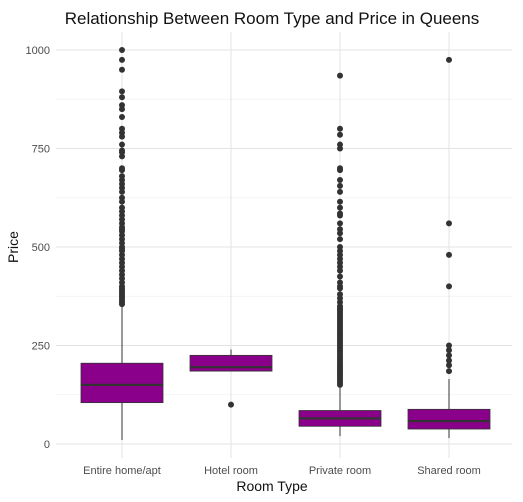 Image resolution: width=523 pixels, height=502 pixels. I want to click on box-hotel-room, so click(231, 378).